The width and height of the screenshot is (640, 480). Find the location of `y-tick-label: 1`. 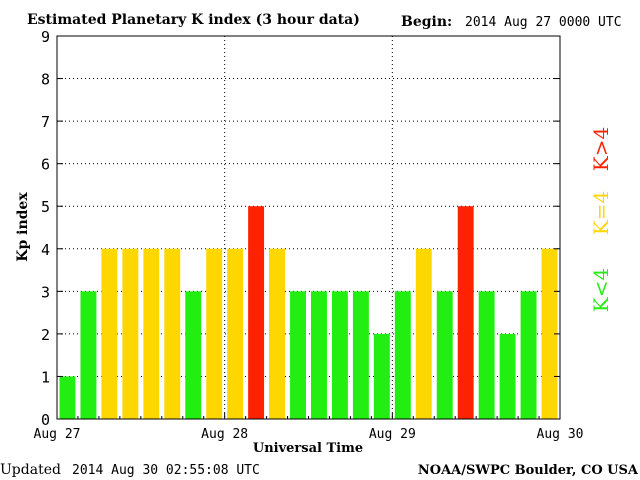

y-tick-label: 1 is located at coordinates (45, 377).